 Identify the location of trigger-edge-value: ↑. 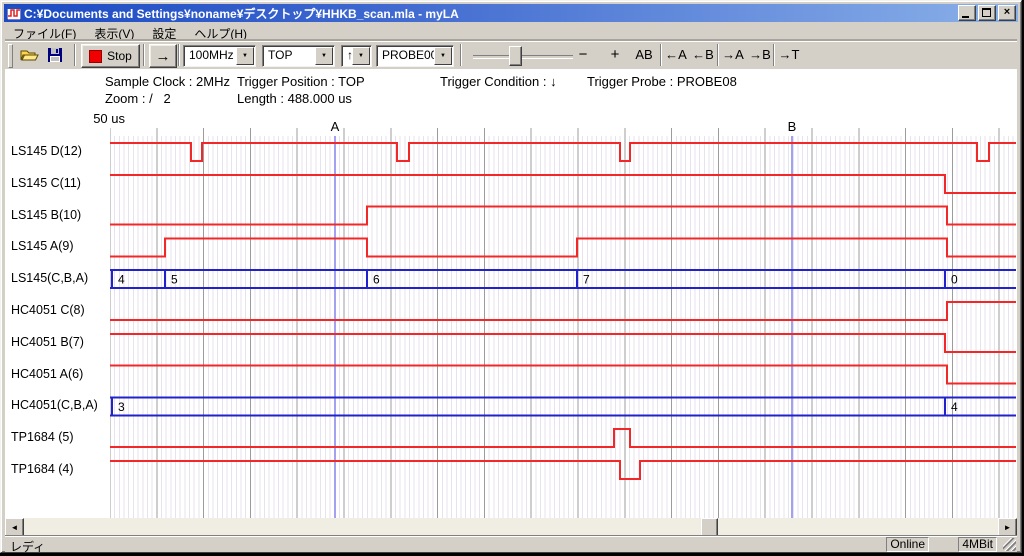
(350, 55).